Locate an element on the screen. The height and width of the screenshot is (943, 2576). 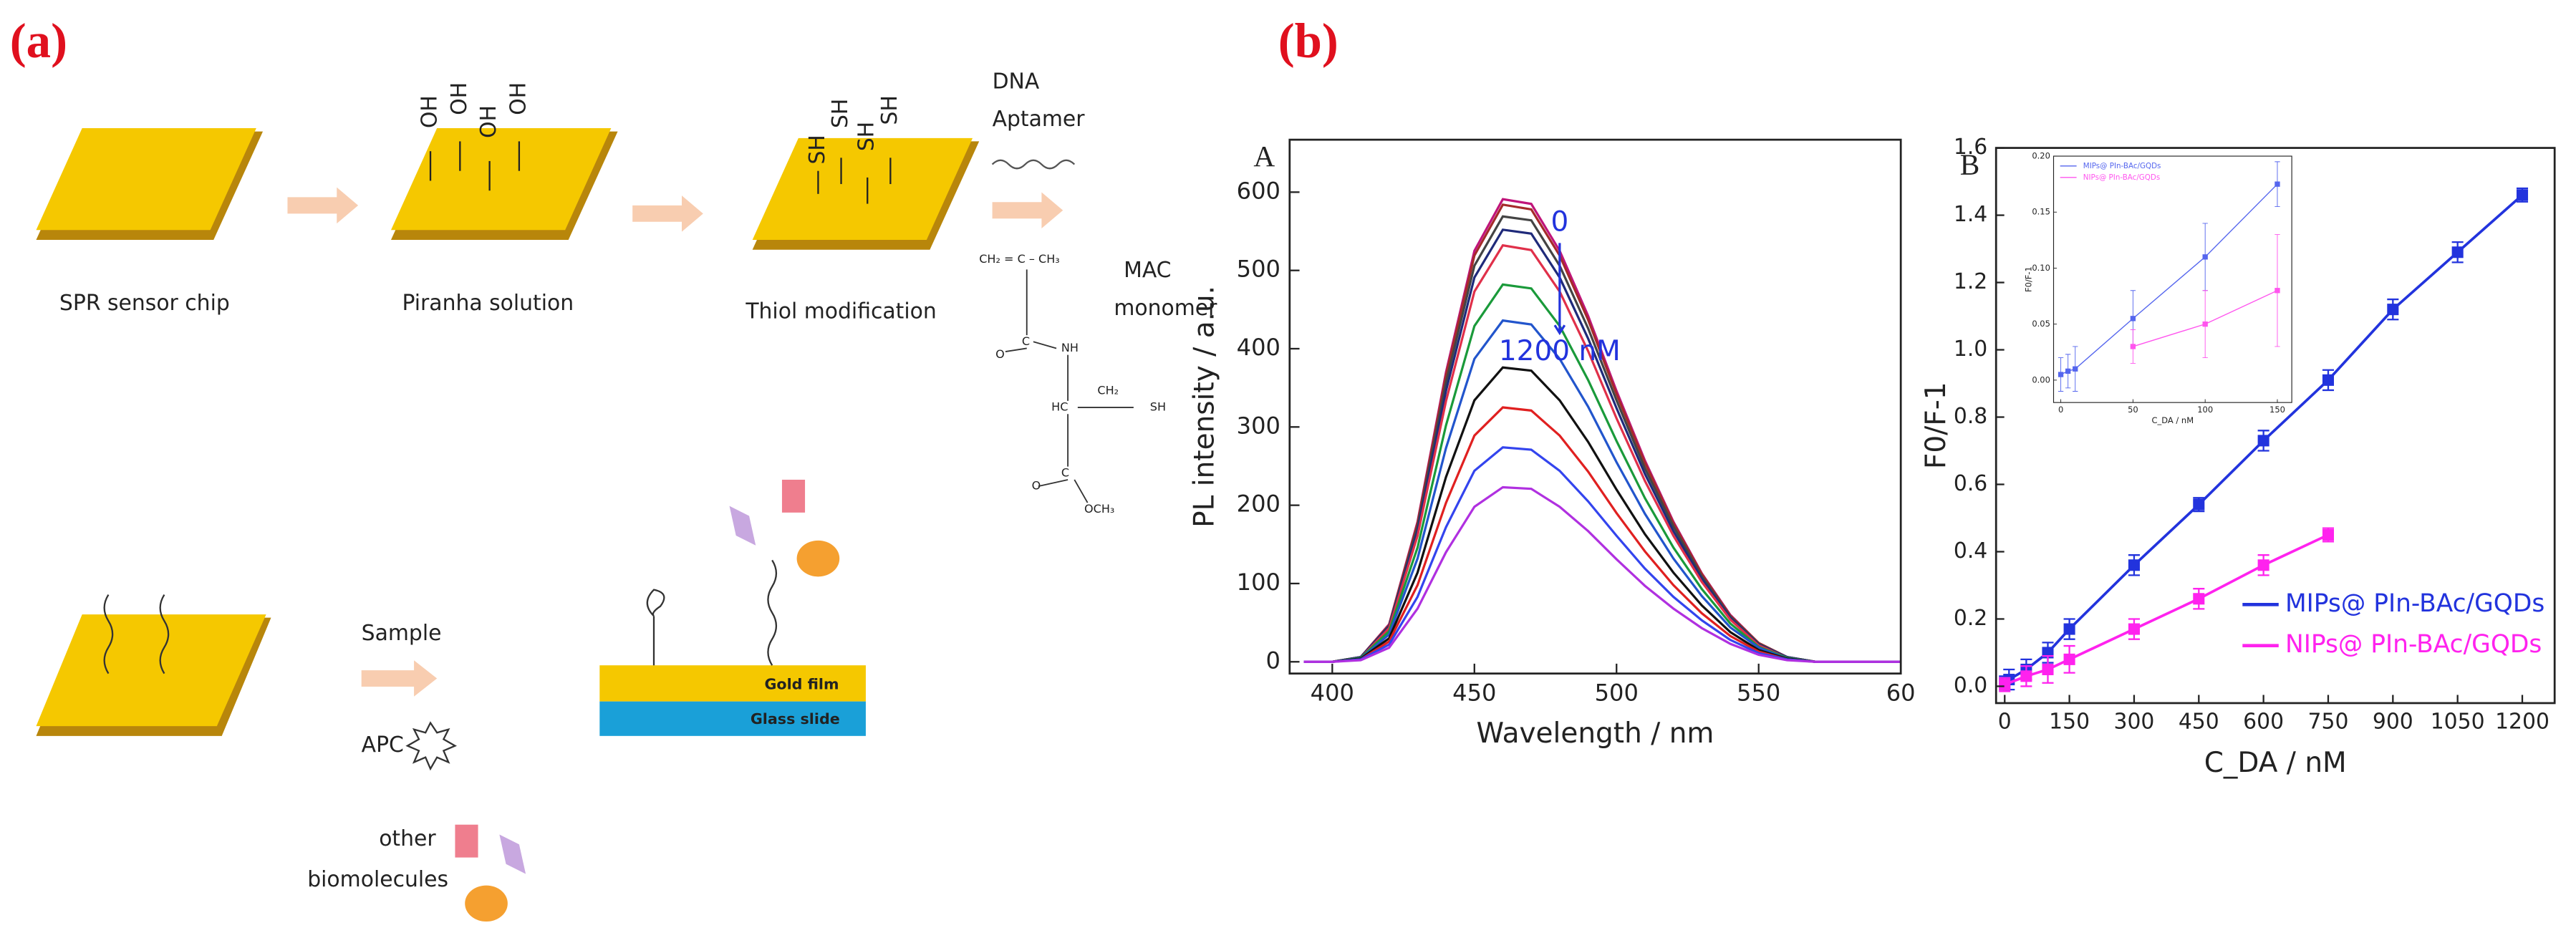
reagent-label: Aptamer is located at coordinates (1039, 119).